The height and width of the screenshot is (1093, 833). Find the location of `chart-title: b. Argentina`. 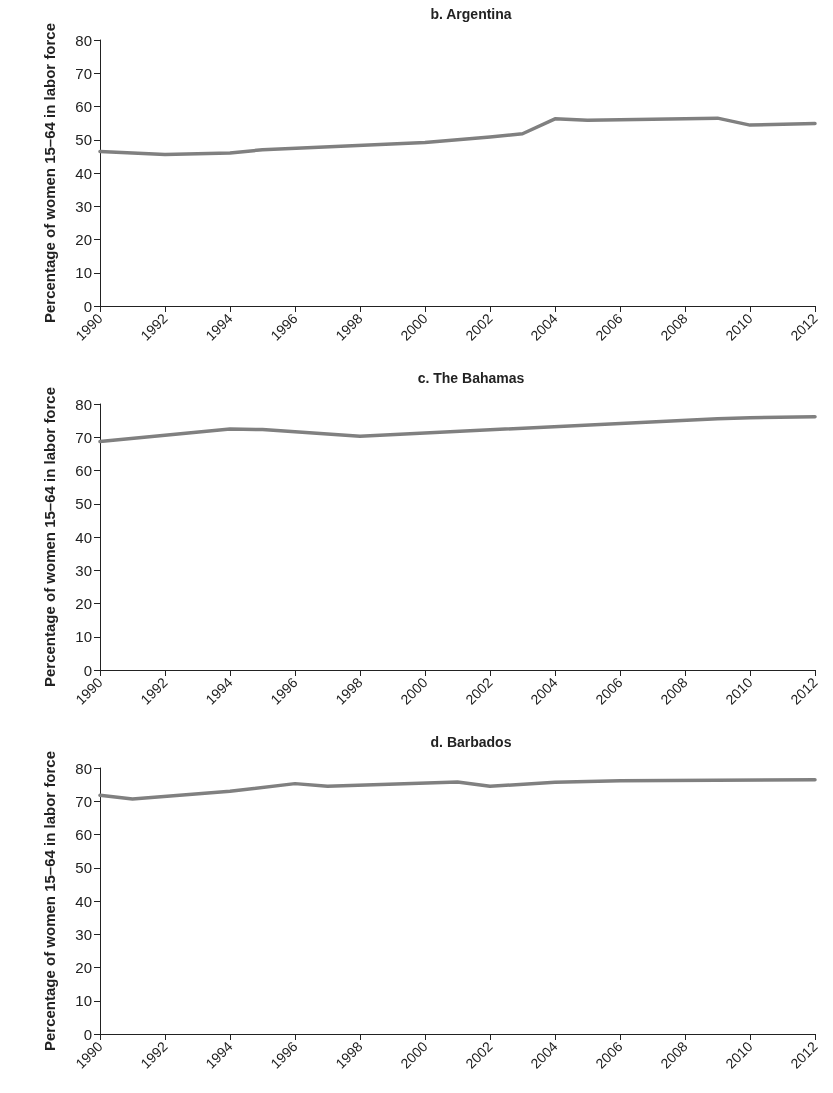

chart-title: b. Argentina is located at coordinates (471, 14).